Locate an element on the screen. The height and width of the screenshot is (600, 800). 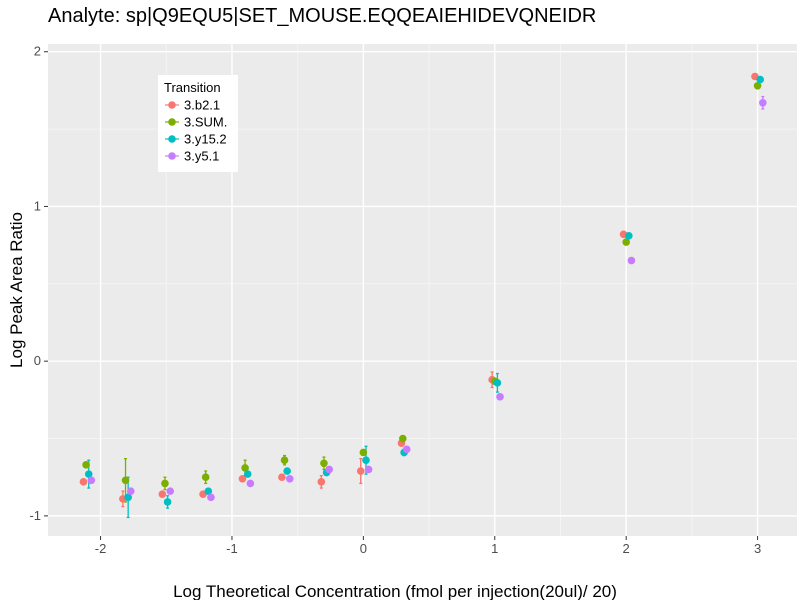
legend-label: 3.b2.1 is located at coordinates (202, 105).